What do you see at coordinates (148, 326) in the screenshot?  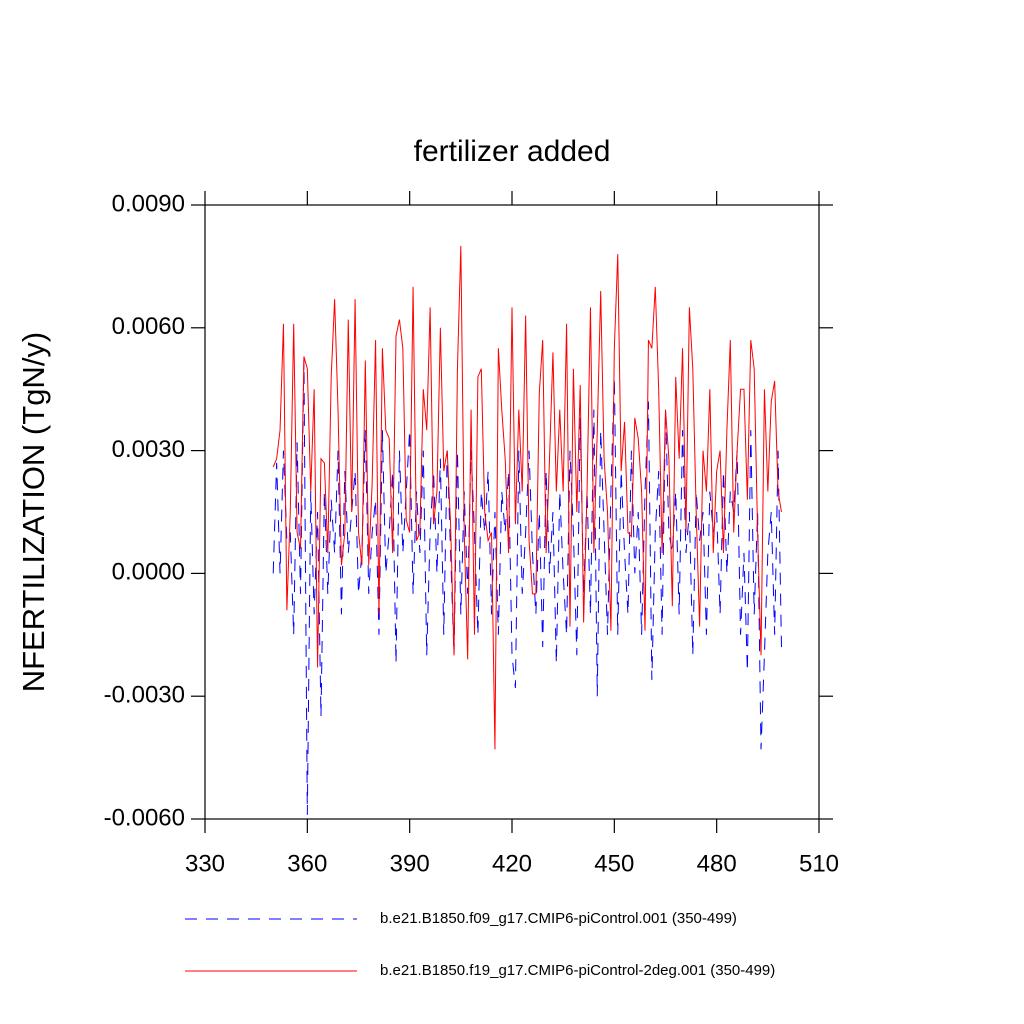 I see `y-tick-label: 0.0060` at bounding box center [148, 326].